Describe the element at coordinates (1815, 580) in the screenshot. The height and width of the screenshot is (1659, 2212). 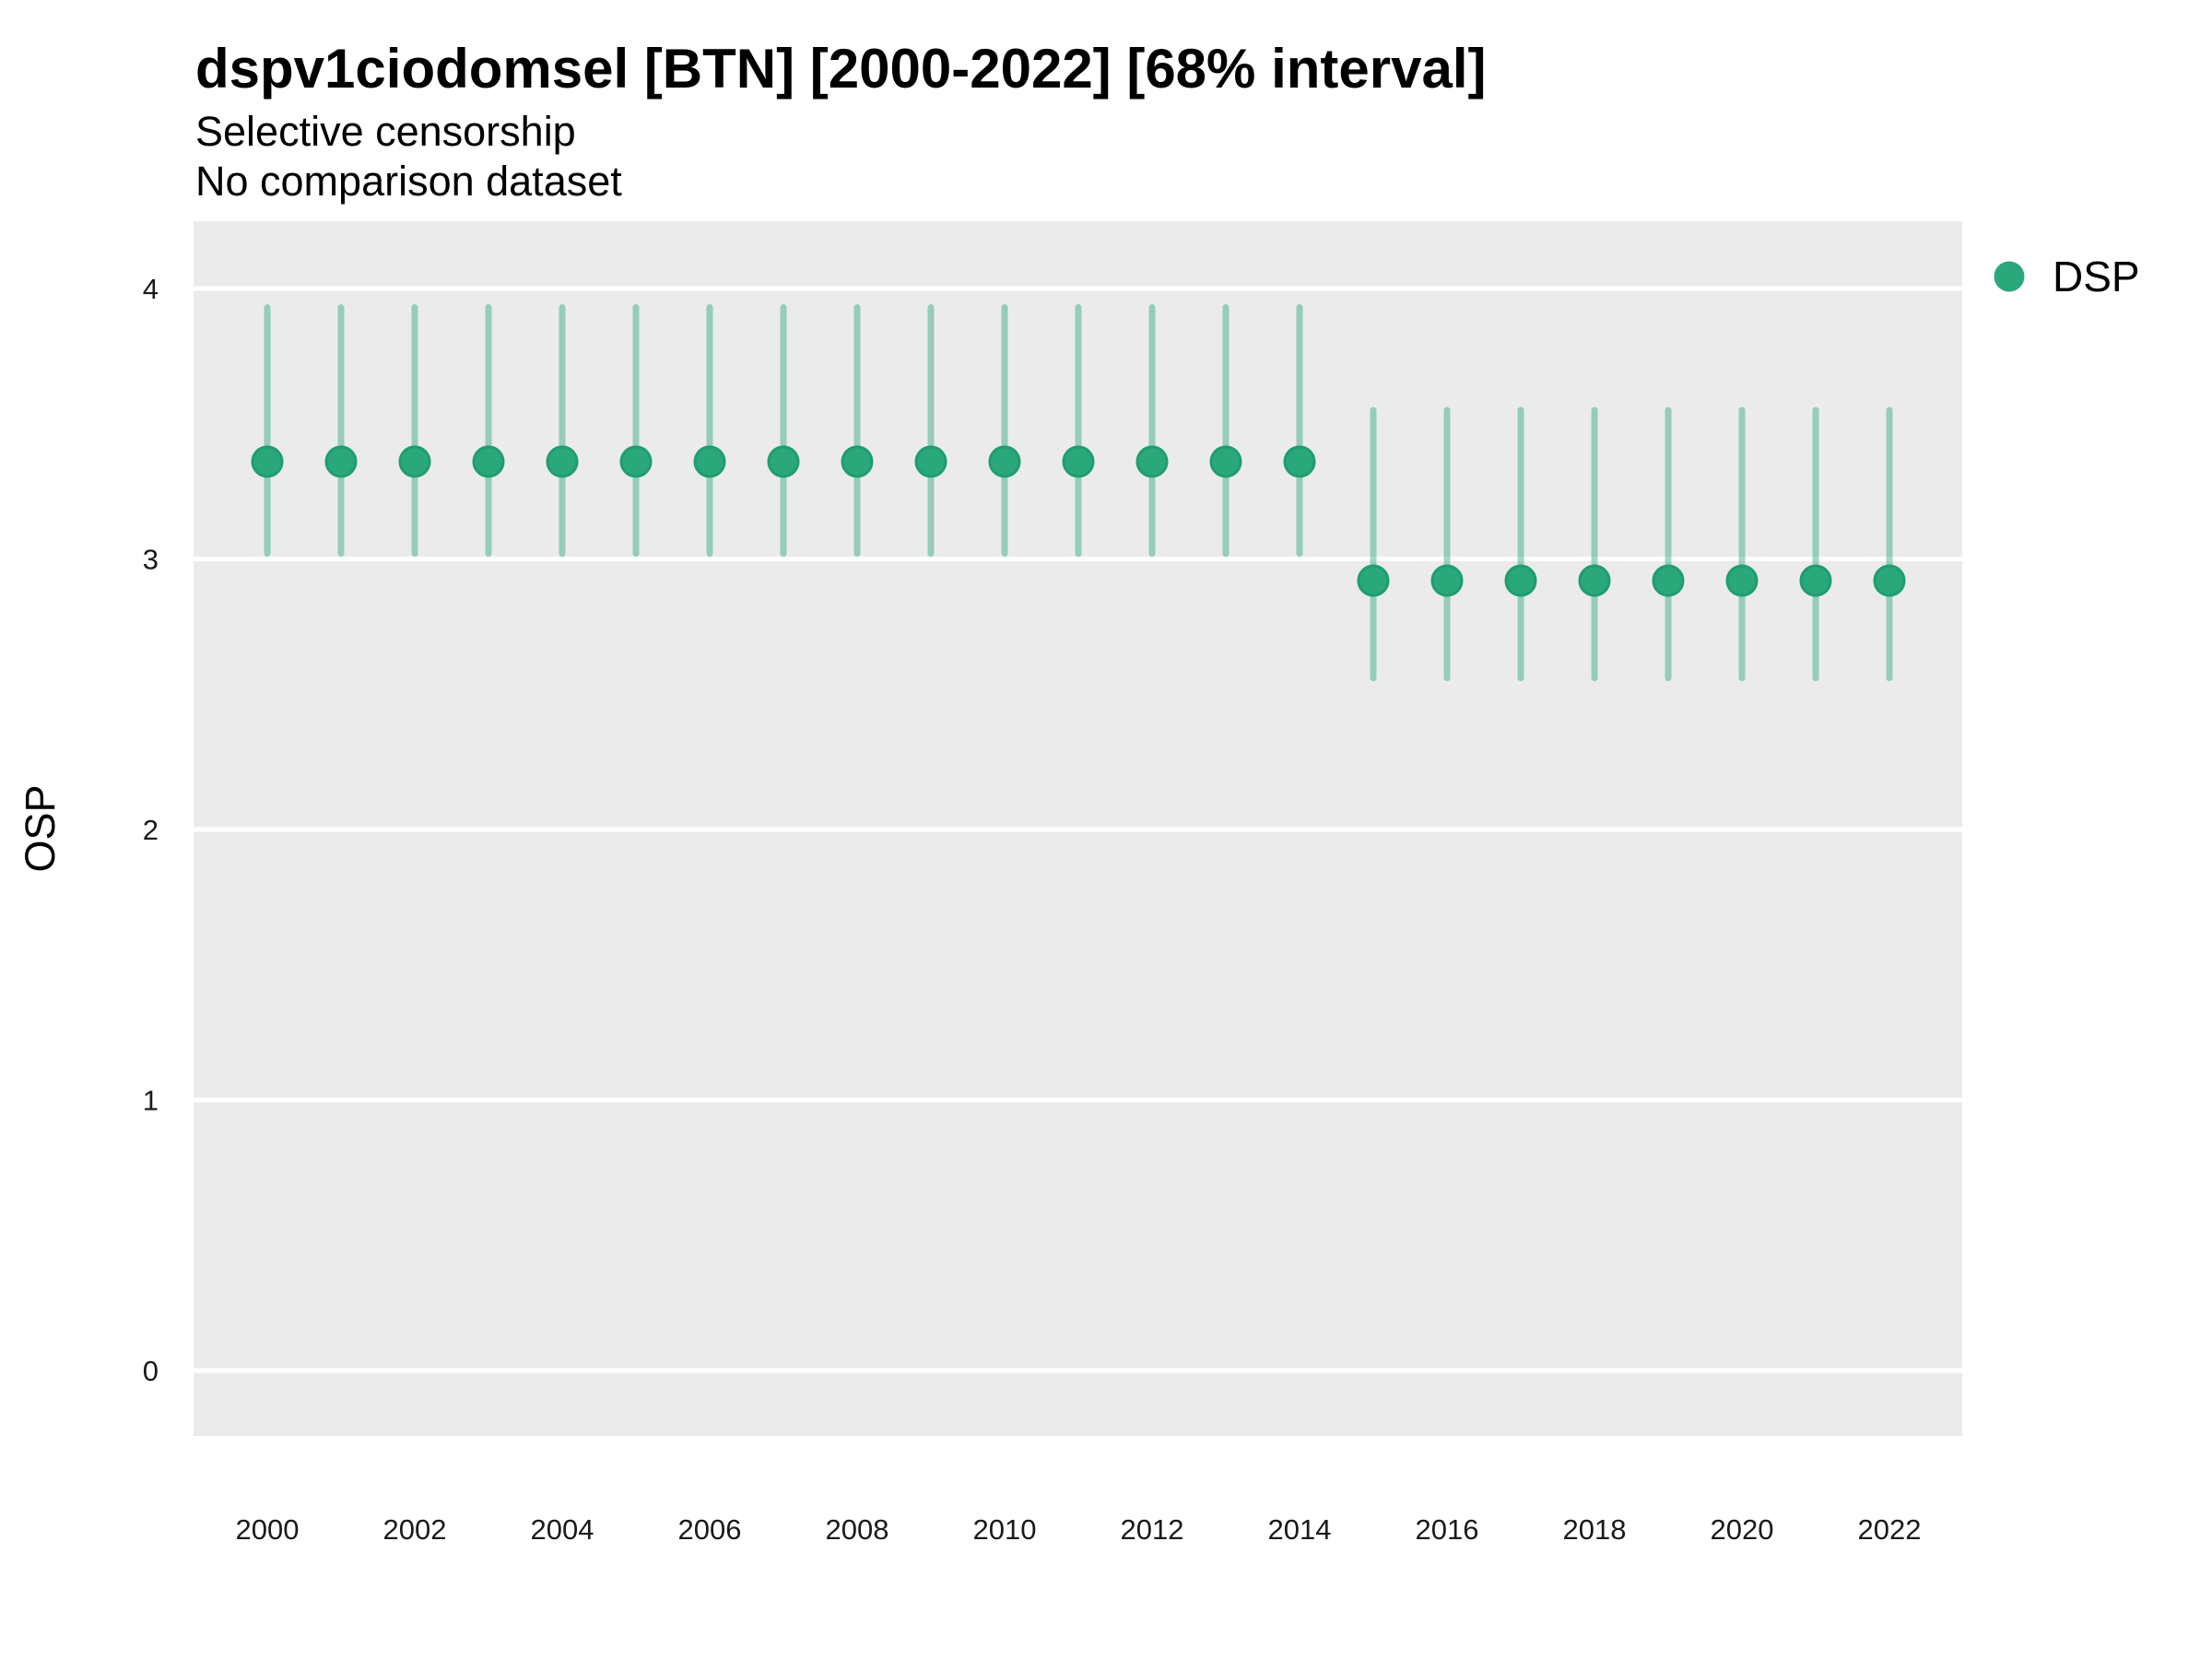
I see `data-point-2021` at that location.